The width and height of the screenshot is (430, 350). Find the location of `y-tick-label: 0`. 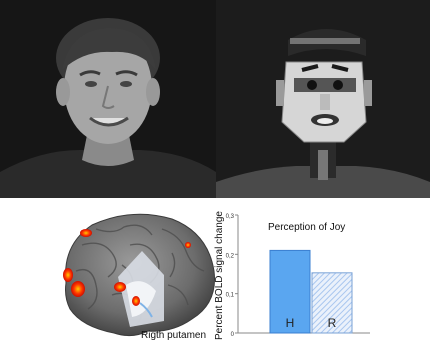

y-tick-label: 0 is located at coordinates (233, 335).